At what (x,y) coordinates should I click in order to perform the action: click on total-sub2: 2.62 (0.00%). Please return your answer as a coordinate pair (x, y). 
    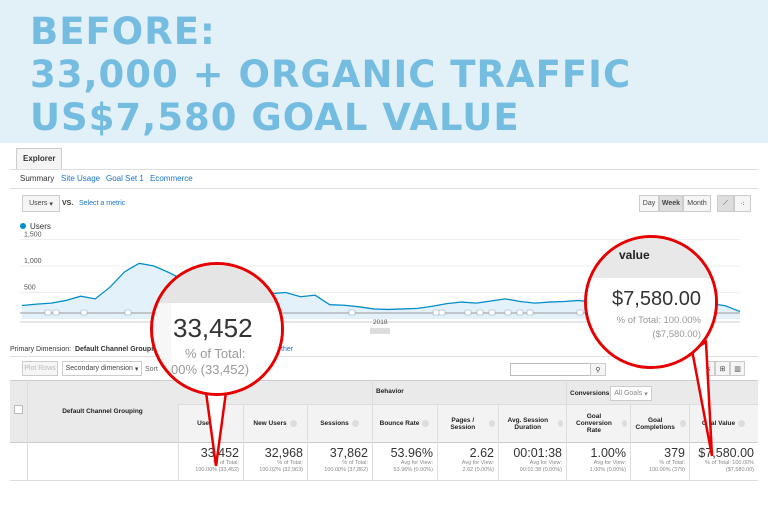
    Looking at the image, I should click on (478, 470).